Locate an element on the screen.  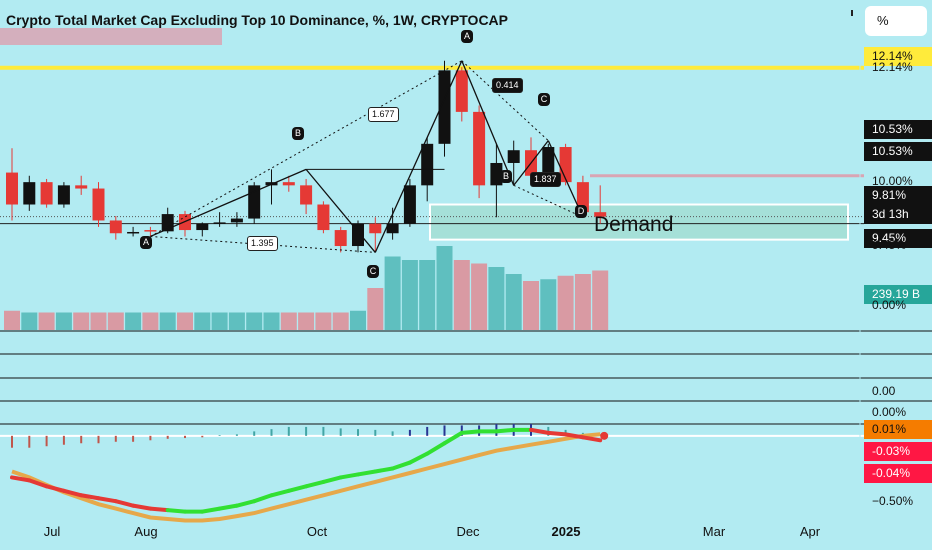
time-axis-label: Aug is located at coordinates (146, 531).